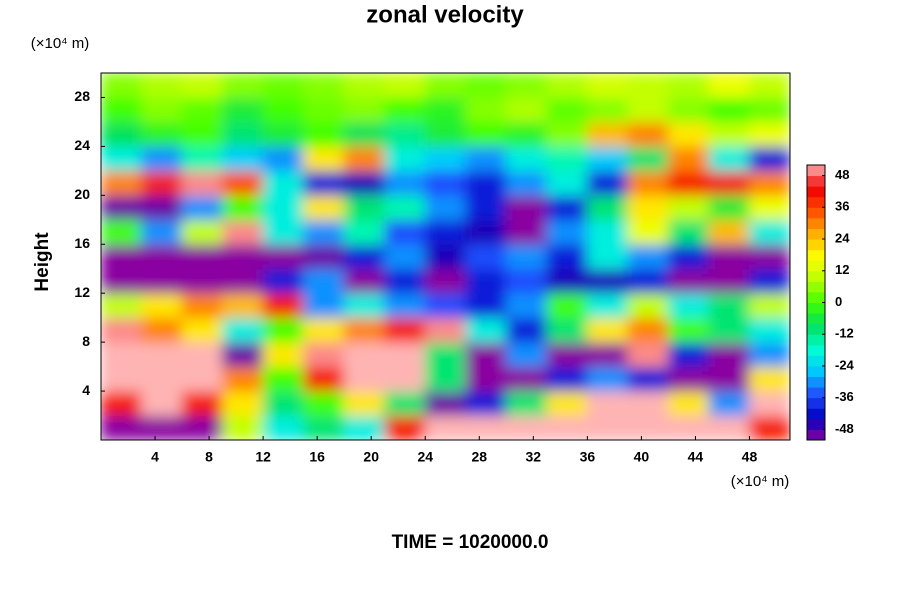 This screenshot has height=605, width=900. Describe the element at coordinates (844, 396) in the screenshot. I see `colorbar-tick-label: -36` at that location.